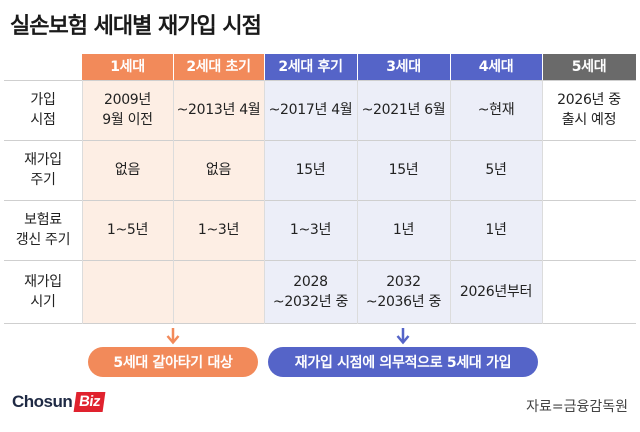 Image resolution: width=640 pixels, height=432 pixels. I want to click on row-label-rejoin-cycle: 재가입 주기, so click(43, 170).